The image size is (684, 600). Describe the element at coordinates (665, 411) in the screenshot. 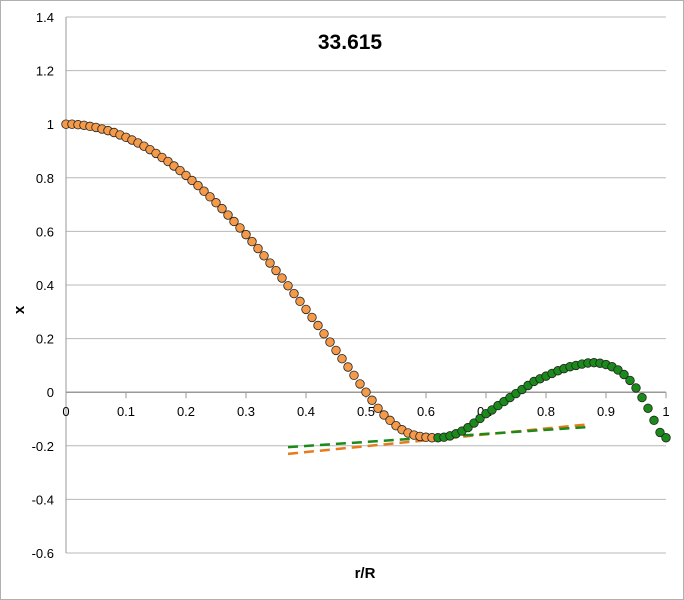

I see `x-tick-label: 1` at that location.